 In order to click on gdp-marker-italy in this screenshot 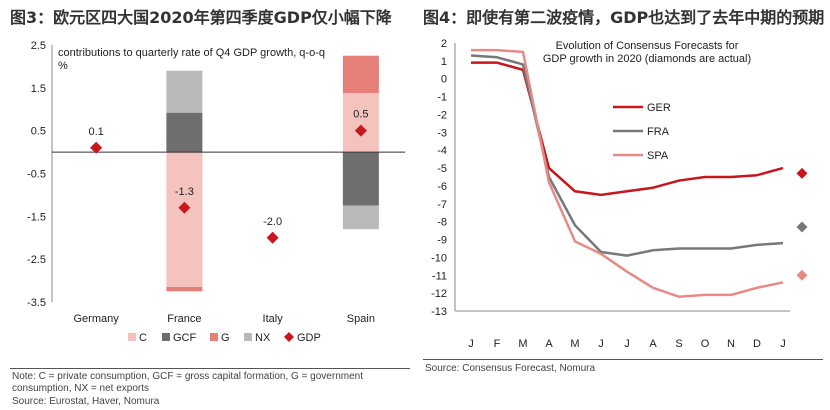, I will do `click(272, 237)`.